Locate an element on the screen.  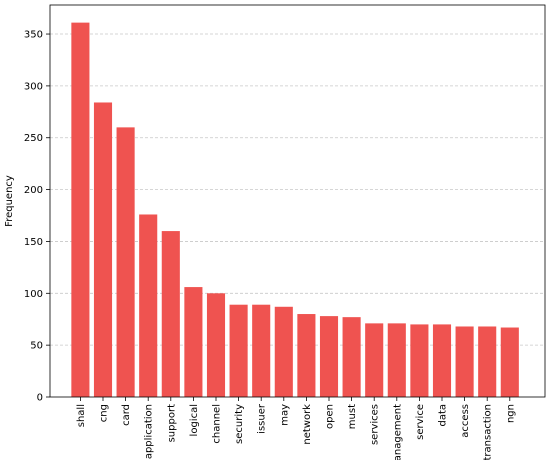
bar-open is located at coordinates (329, 356).